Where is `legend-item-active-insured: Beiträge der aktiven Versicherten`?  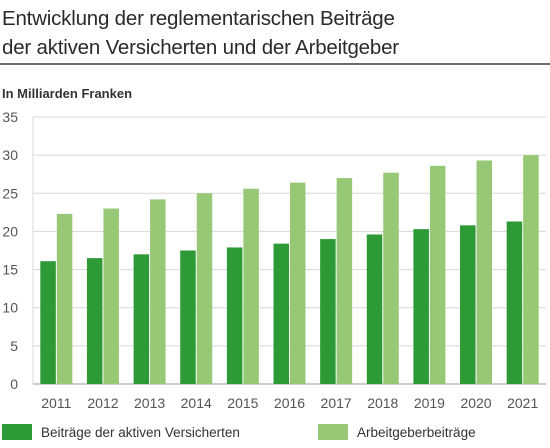 legend-item-active-insured: Beiträge der aktiven Versicherten is located at coordinates (121, 432).